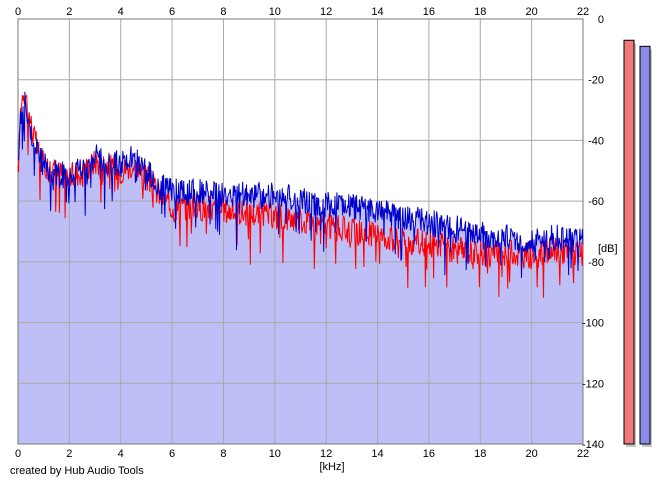 Image resolution: width=664 pixels, height=484 pixels. What do you see at coordinates (172, 12) in the screenshot?
I see `x-tick-label-top: 6` at bounding box center [172, 12].